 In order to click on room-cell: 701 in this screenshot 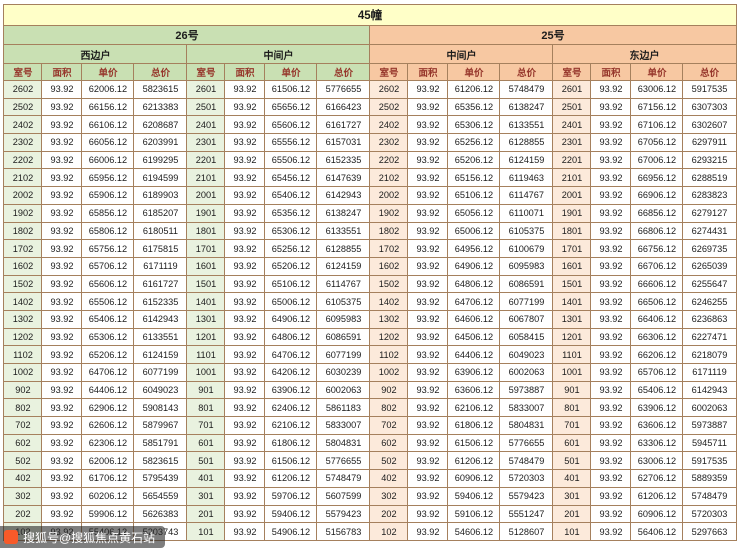, I will do `click(572, 425)`.